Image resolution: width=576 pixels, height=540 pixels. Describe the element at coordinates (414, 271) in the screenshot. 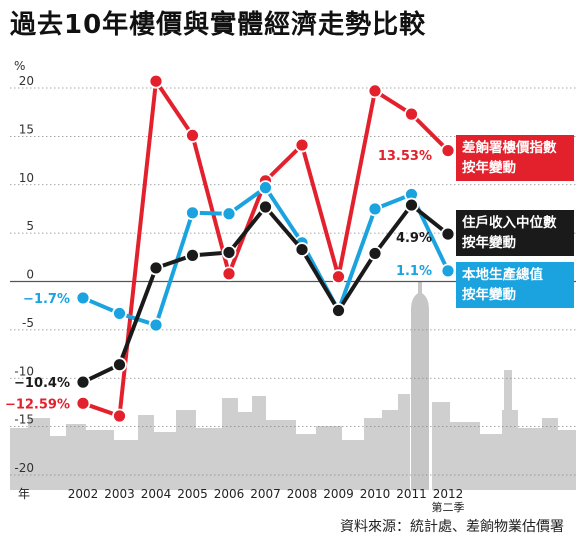

I see `end-value-label-gdp: 1.1%` at that location.